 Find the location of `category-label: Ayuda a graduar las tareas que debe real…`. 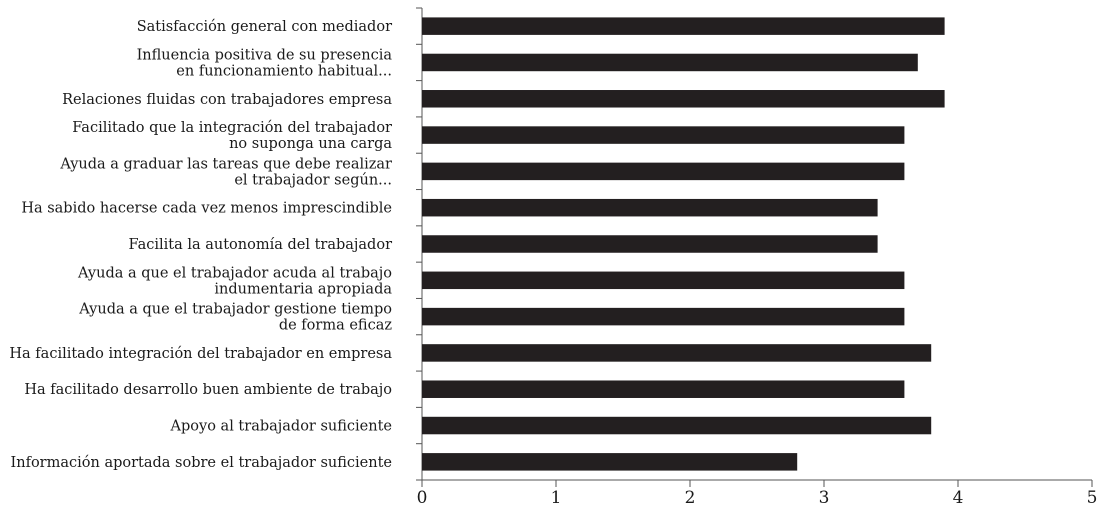

category-label: Ayuda a graduar las tareas que debe real… is located at coordinates (225, 164).